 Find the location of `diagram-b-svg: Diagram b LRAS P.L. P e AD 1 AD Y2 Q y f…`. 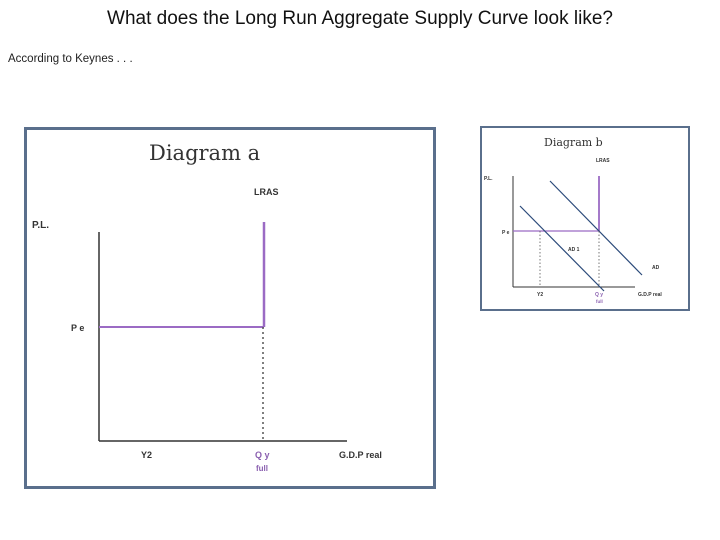

diagram-b-svg: Diagram b LRAS P.L. P e AD 1 AD Y2 Q y f… is located at coordinates (573, 220).